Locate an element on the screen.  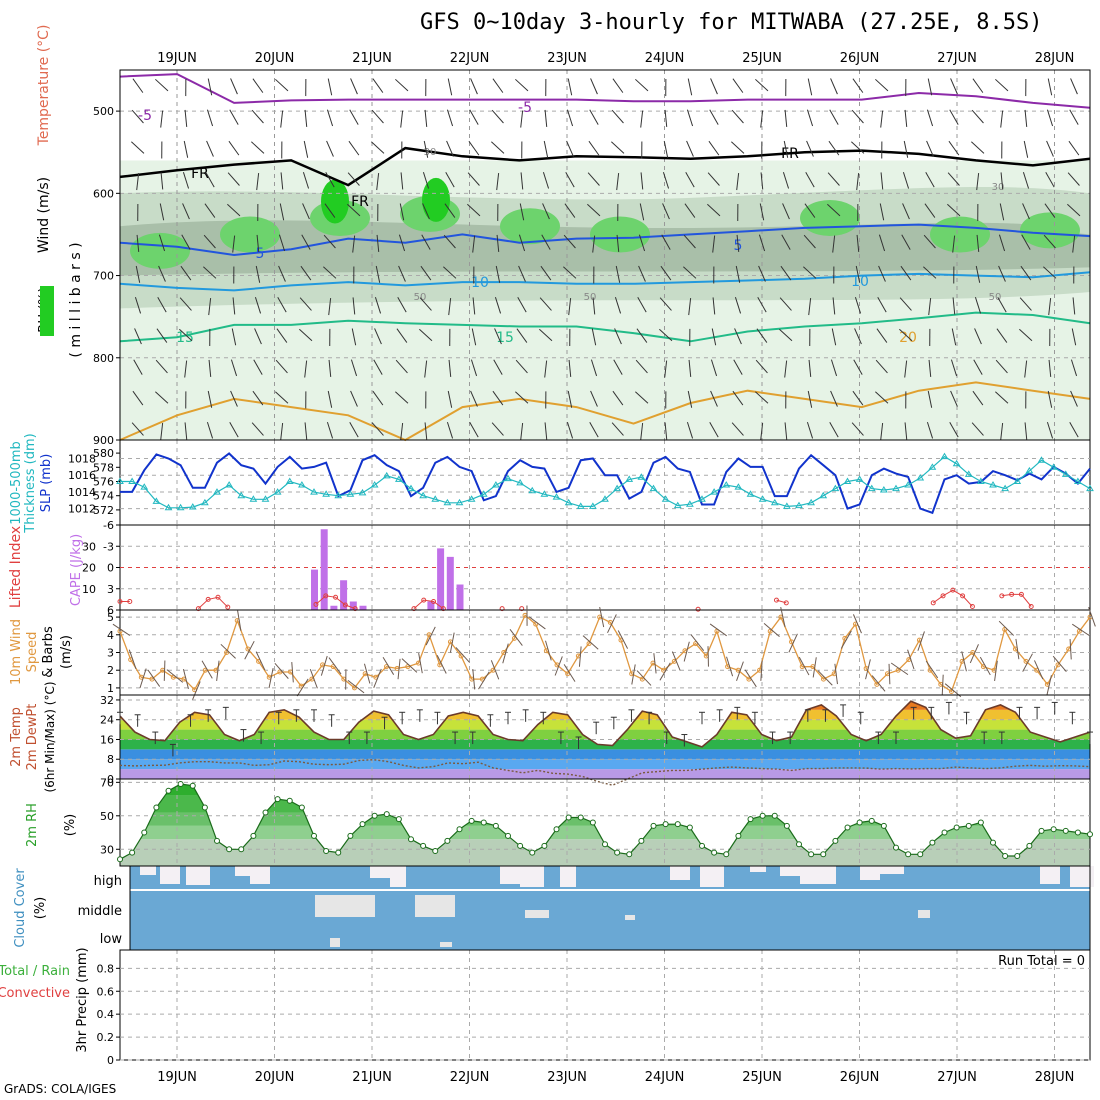
contour-label: 5 is located at coordinates (260, 254).